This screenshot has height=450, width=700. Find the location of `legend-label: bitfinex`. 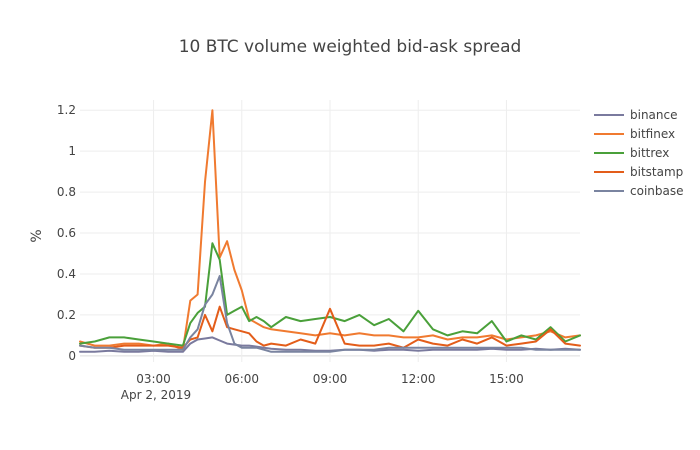

legend-label: bitfinex is located at coordinates (652, 134).